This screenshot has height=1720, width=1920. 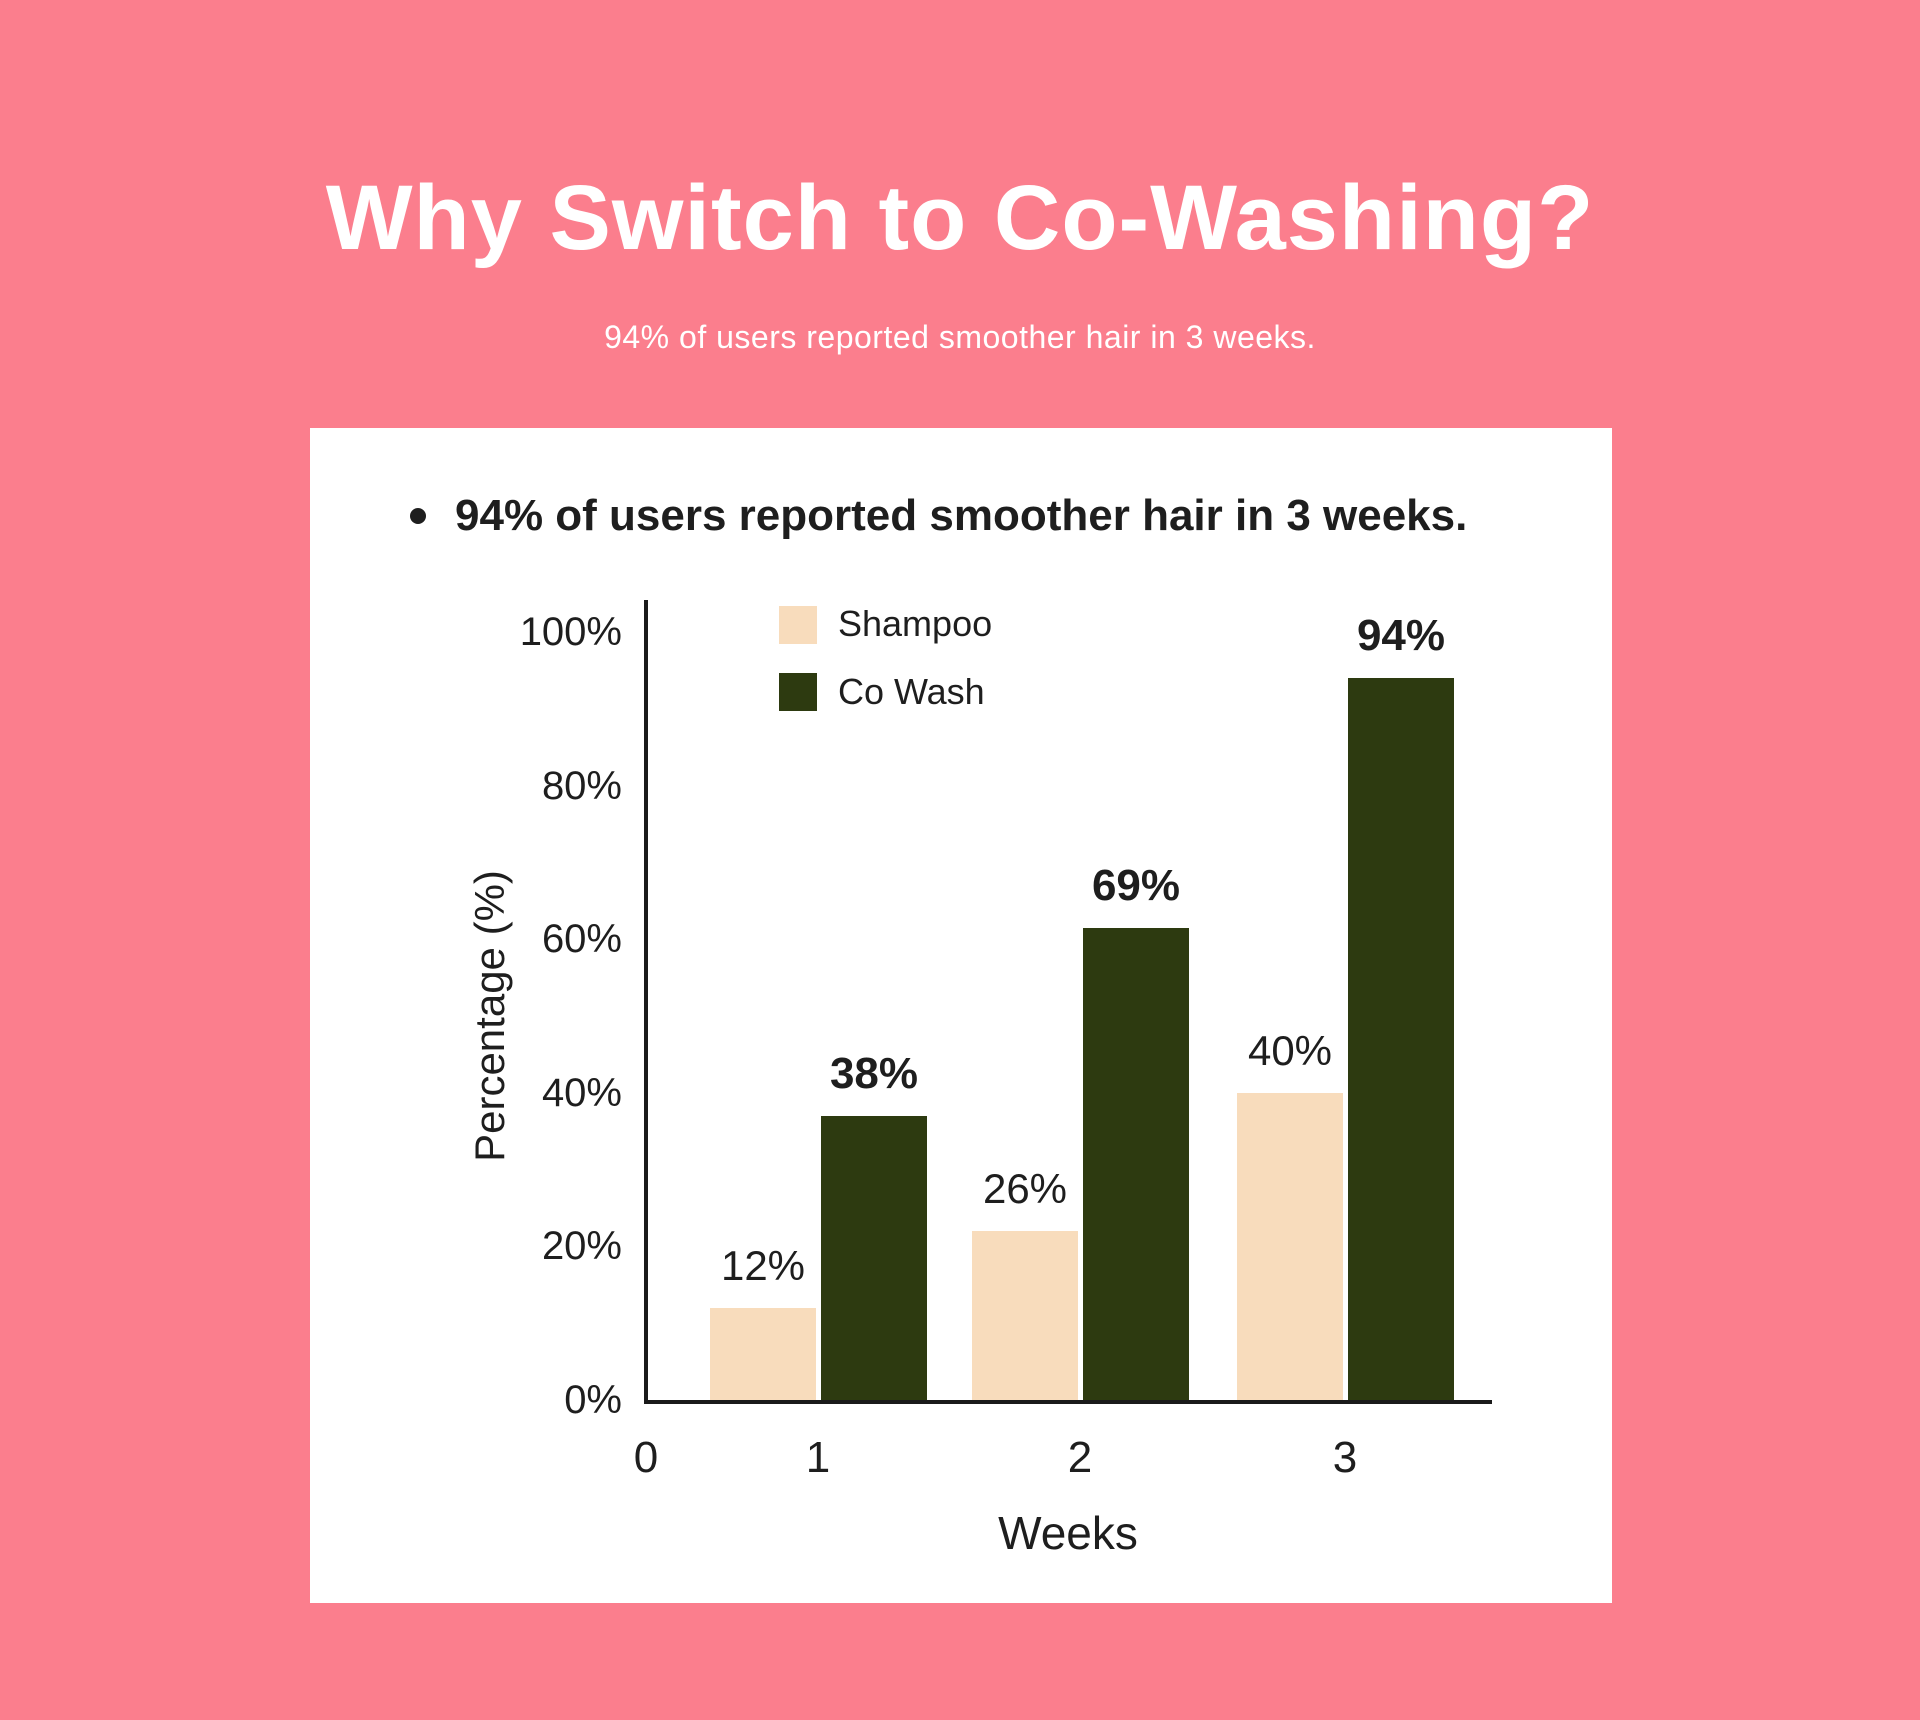 What do you see at coordinates (1080, 1457) in the screenshot?
I see `x-tick-label: 2` at bounding box center [1080, 1457].